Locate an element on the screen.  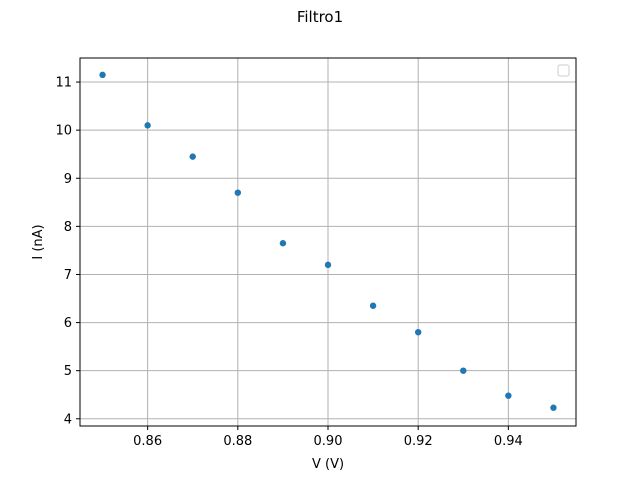
x-tick-label: 0.92 is located at coordinates (418, 441).